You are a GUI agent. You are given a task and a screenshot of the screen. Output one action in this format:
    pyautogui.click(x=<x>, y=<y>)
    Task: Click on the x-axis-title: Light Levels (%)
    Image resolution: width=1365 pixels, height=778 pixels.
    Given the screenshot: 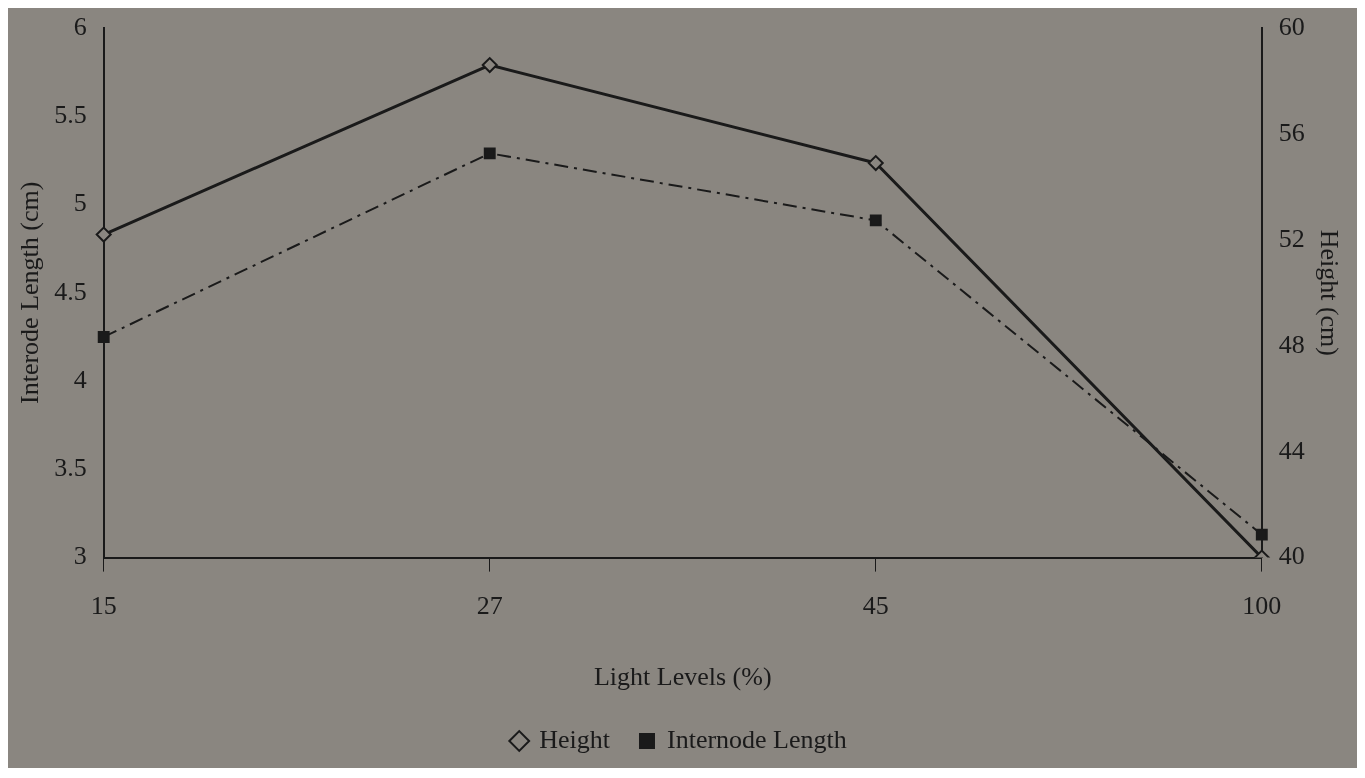 What is the action you would take?
    pyautogui.click(x=682, y=677)
    